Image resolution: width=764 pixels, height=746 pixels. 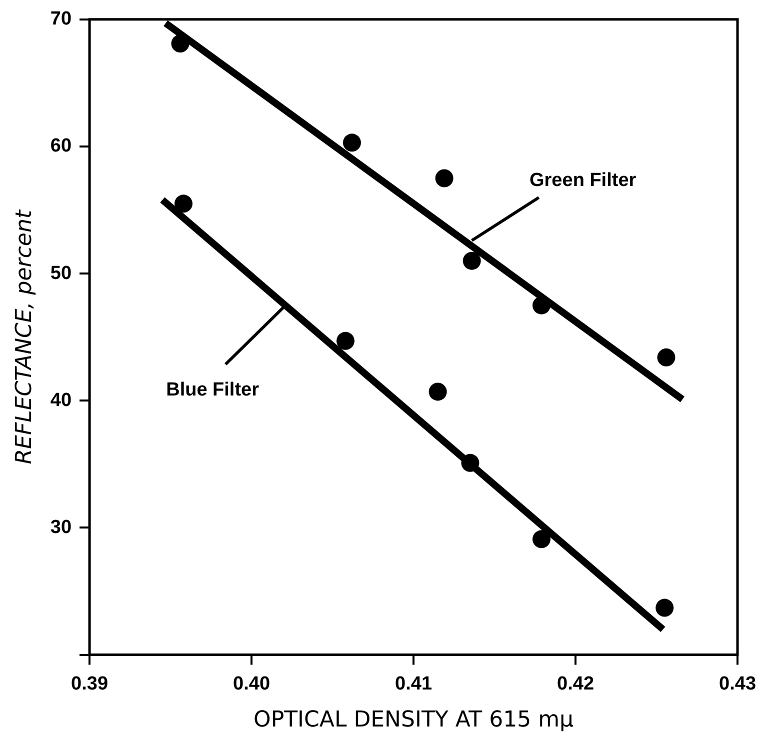 I want to click on y-axis-title: REFLECTANCE, percent, so click(x=24, y=336).